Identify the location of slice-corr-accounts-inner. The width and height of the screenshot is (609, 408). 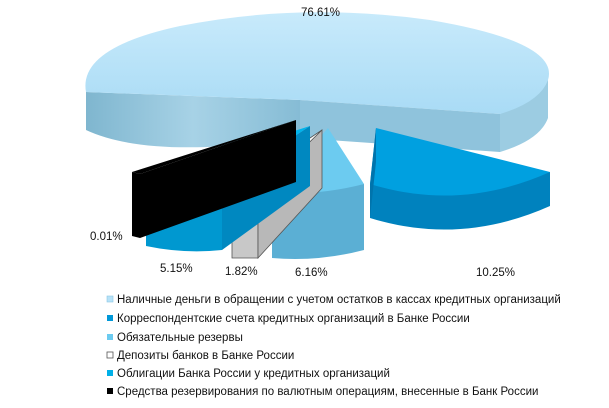
(373, 173).